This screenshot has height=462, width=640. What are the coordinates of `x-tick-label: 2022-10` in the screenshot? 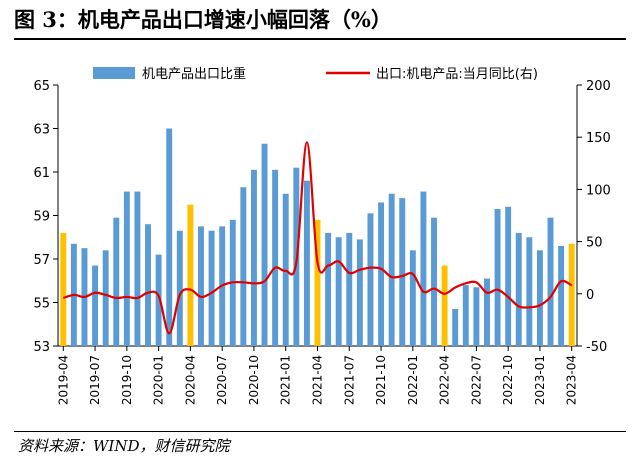 It's located at (508, 380).